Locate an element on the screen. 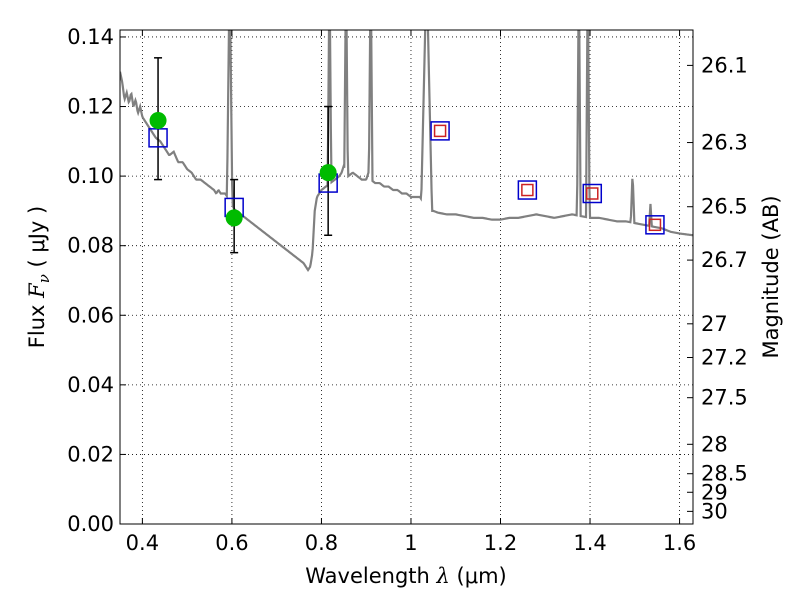  y2-tick-label: 28 is located at coordinates (714, 444).